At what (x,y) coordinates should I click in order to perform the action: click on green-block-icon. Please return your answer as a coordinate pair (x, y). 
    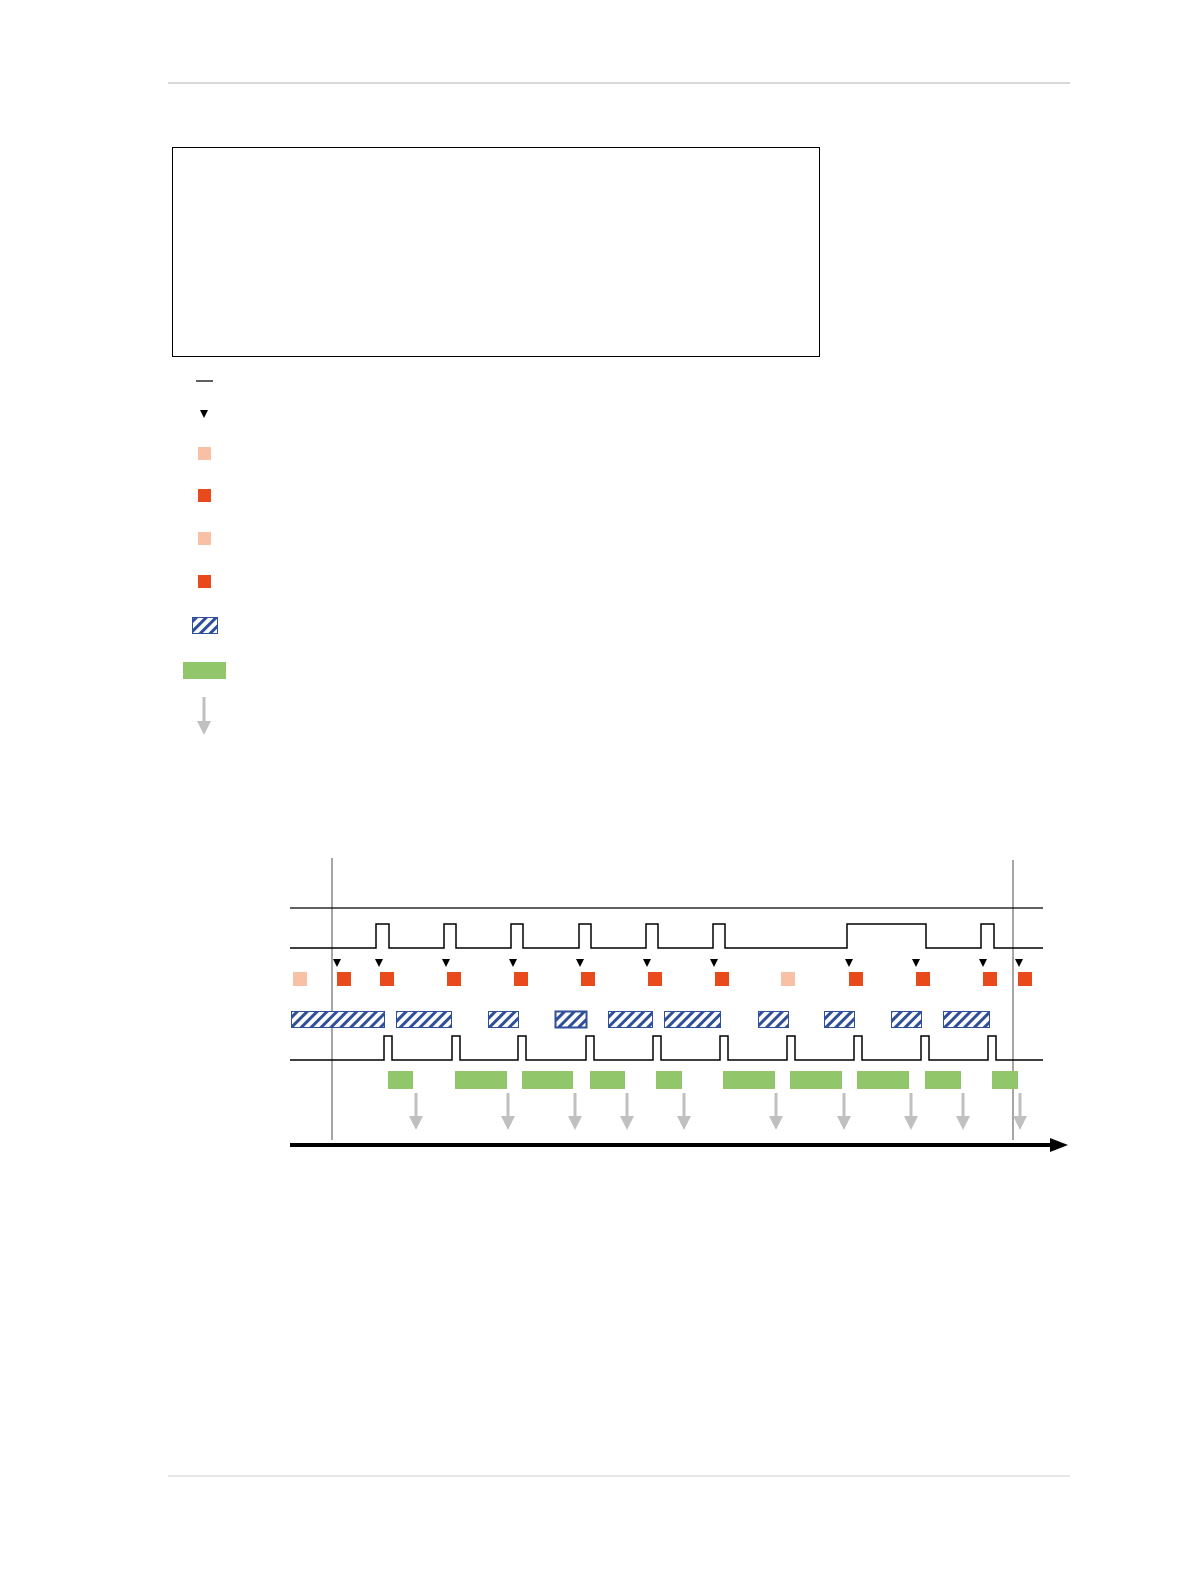
    Looking at the image, I should click on (204, 670).